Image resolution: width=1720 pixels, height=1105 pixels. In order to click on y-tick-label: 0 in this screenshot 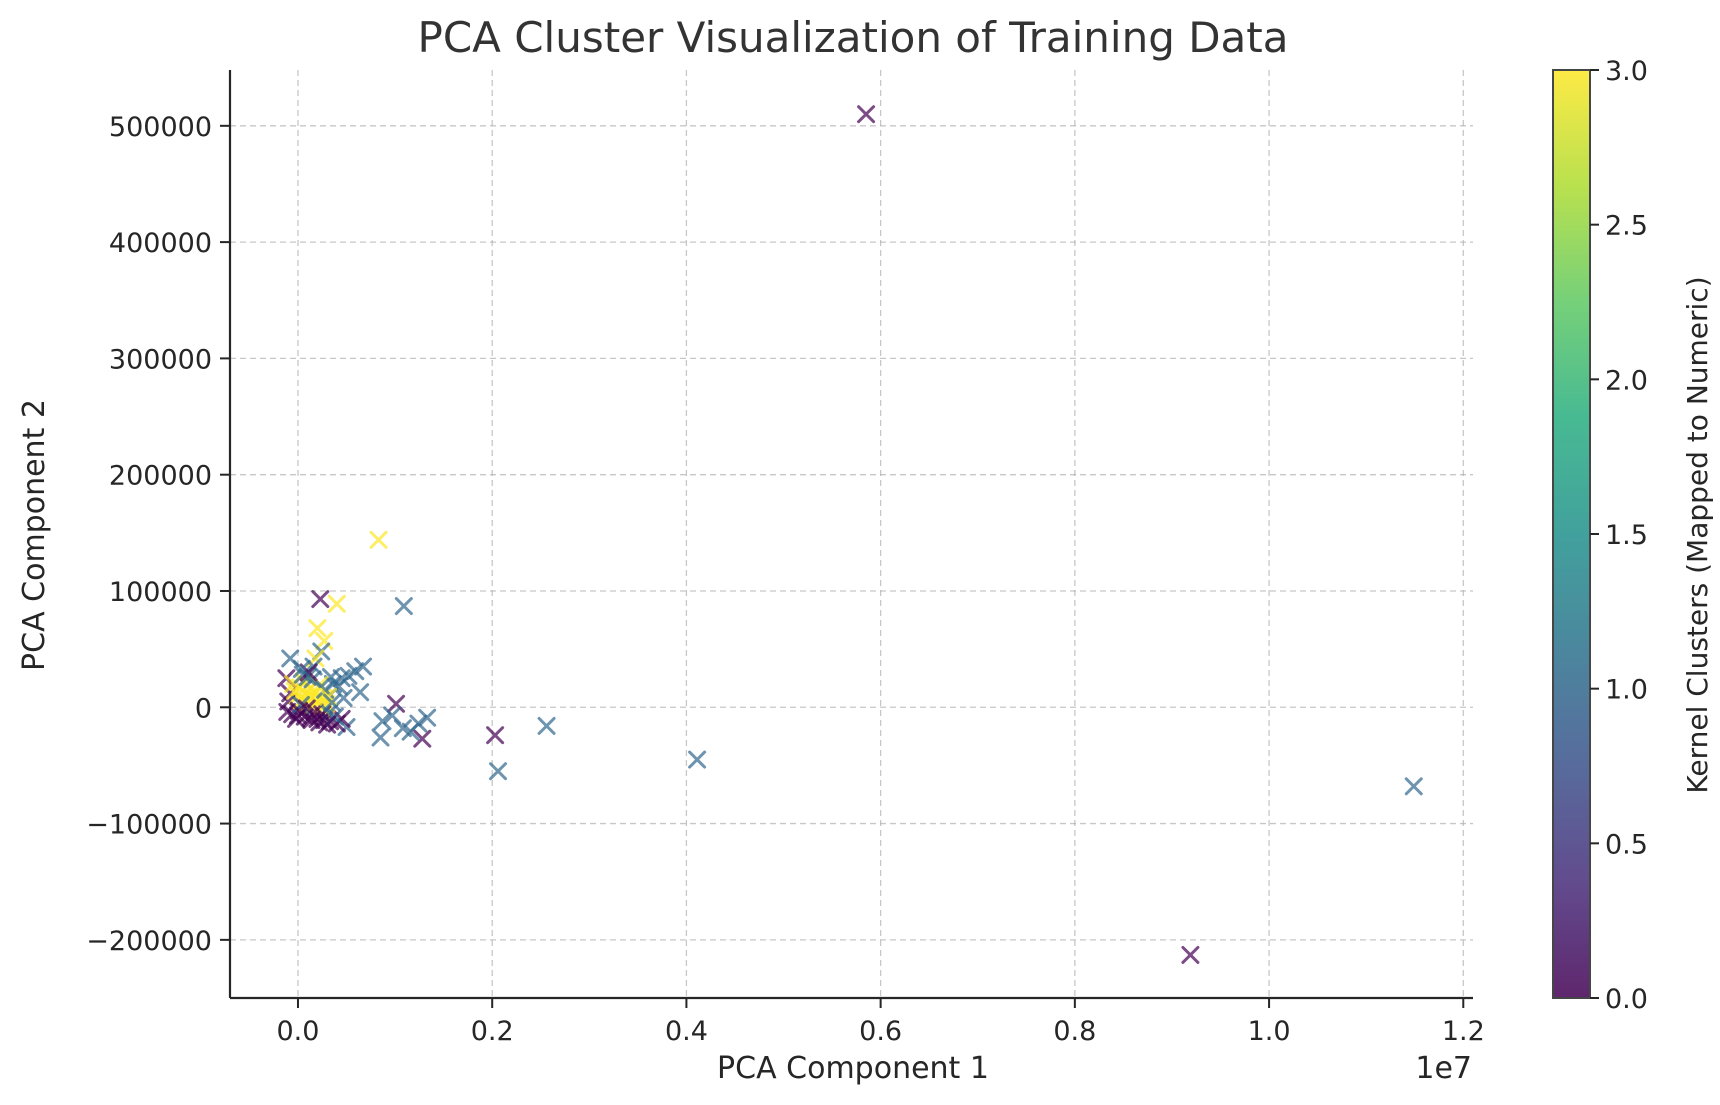, I will do `click(203, 708)`.